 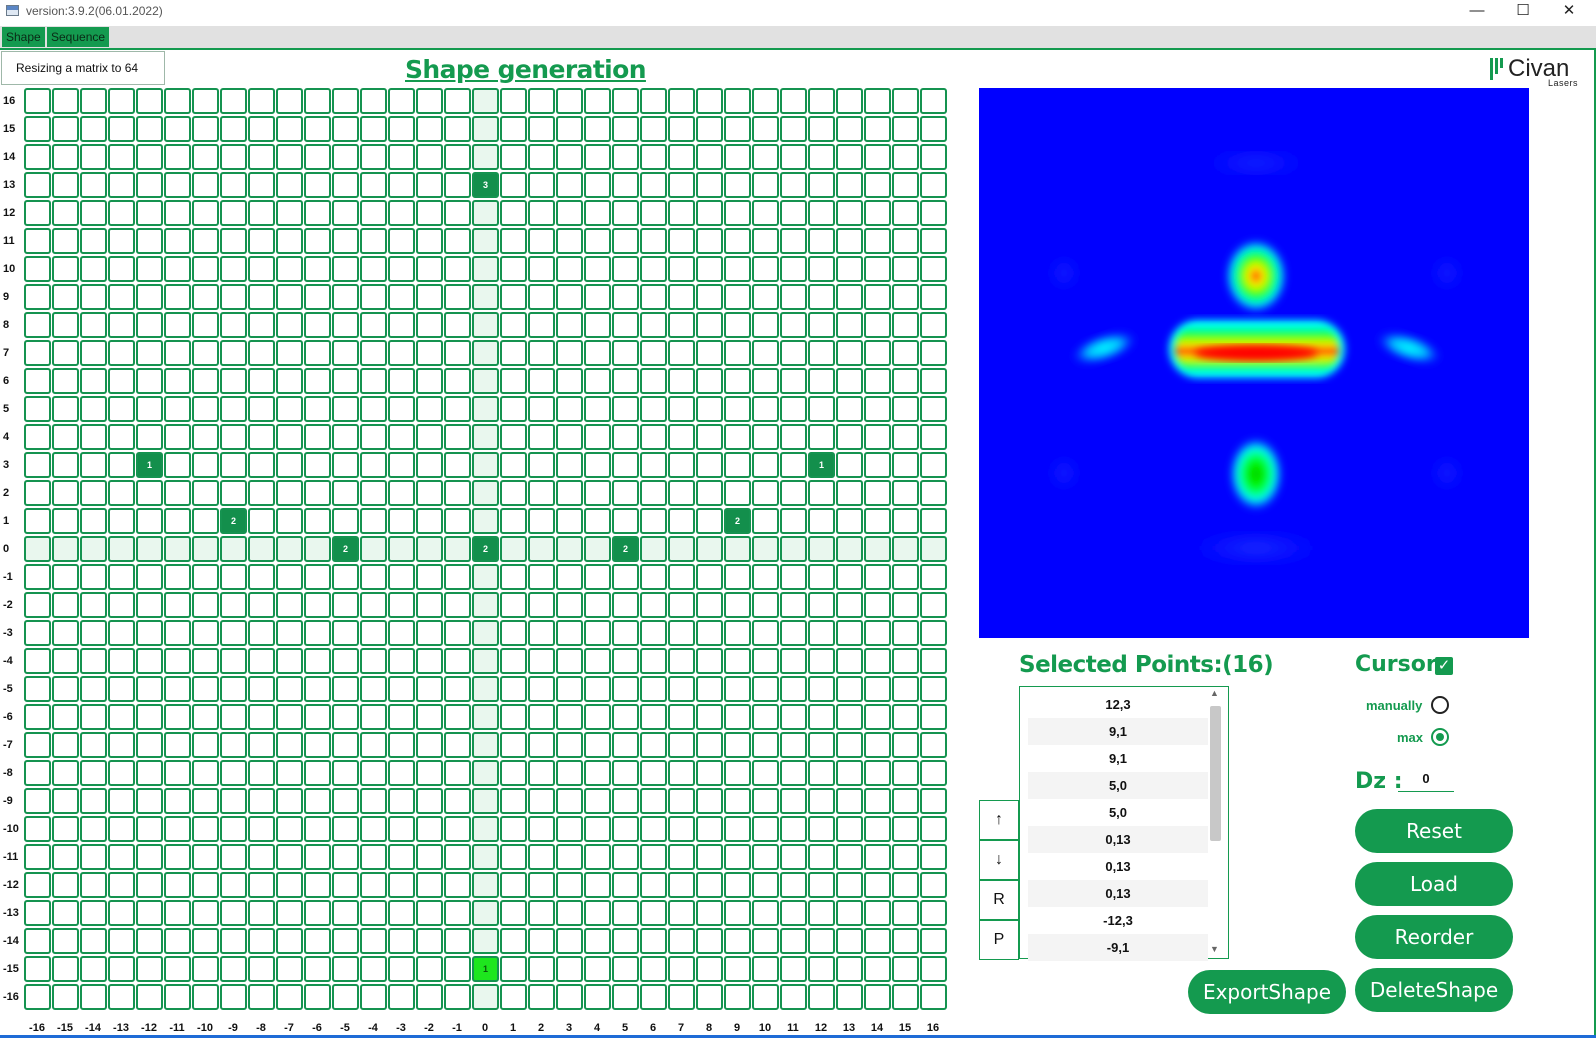 I want to click on maximize-button: ☐, so click(x=1523, y=10).